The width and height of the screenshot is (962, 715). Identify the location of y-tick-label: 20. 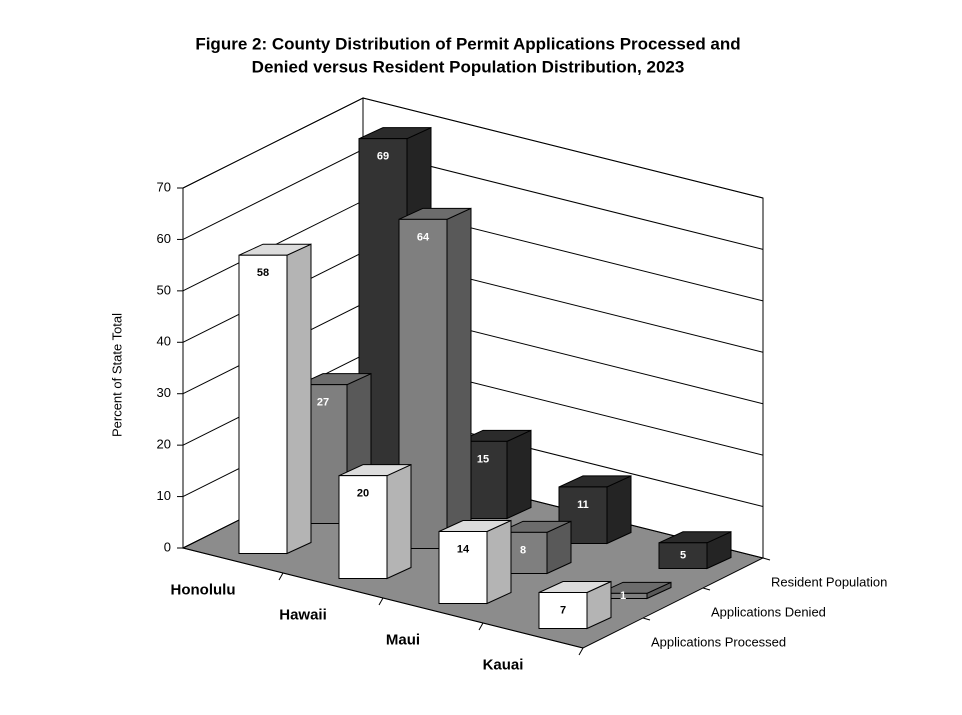
(164, 444).